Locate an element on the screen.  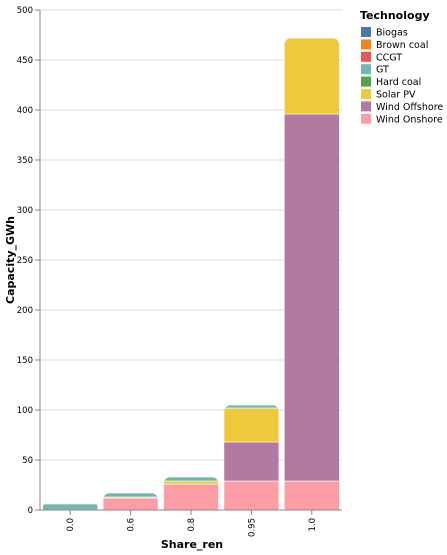
bar-stack-0.6 is located at coordinates (131, 501).